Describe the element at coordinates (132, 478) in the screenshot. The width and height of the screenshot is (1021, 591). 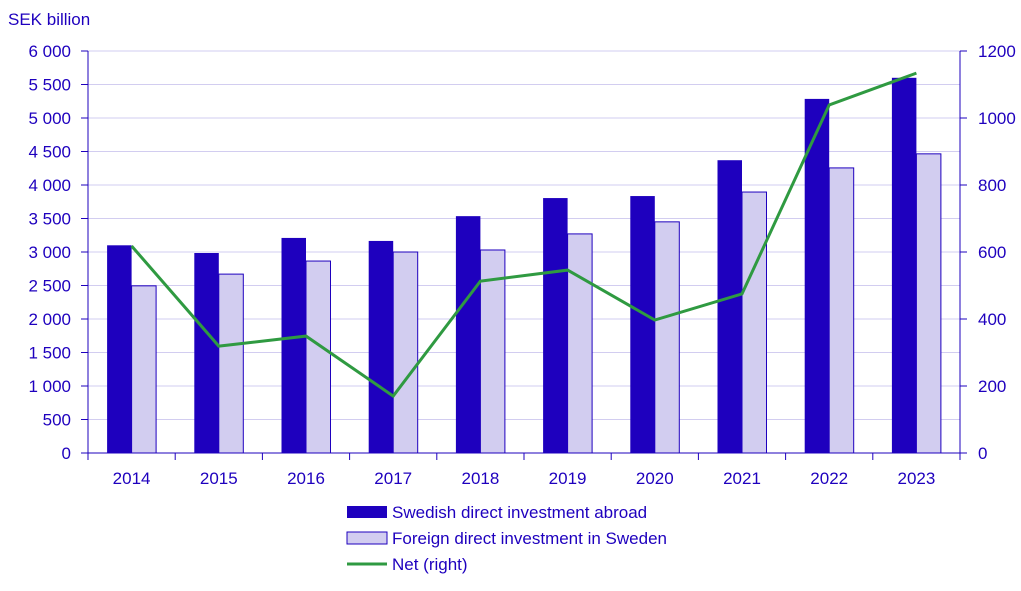
I see `x-tick-label: 2014` at that location.